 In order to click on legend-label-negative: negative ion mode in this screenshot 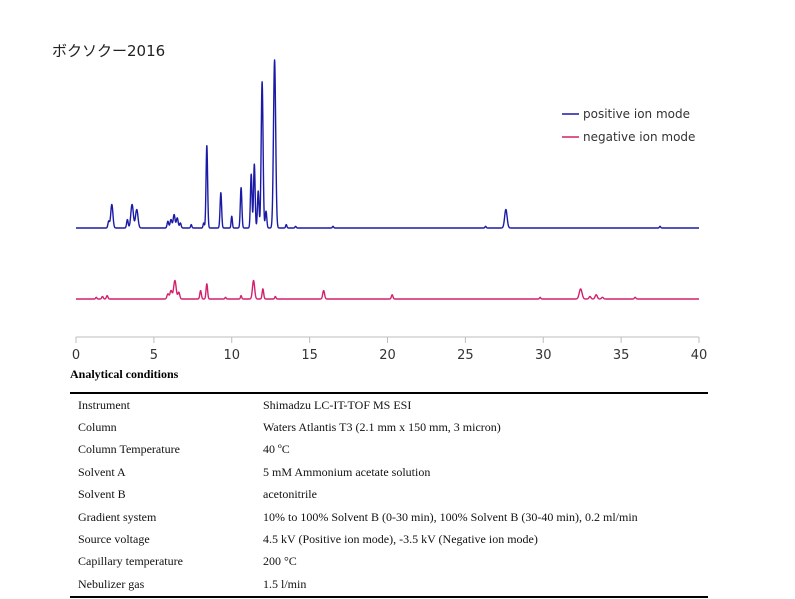, I will do `click(639, 137)`.